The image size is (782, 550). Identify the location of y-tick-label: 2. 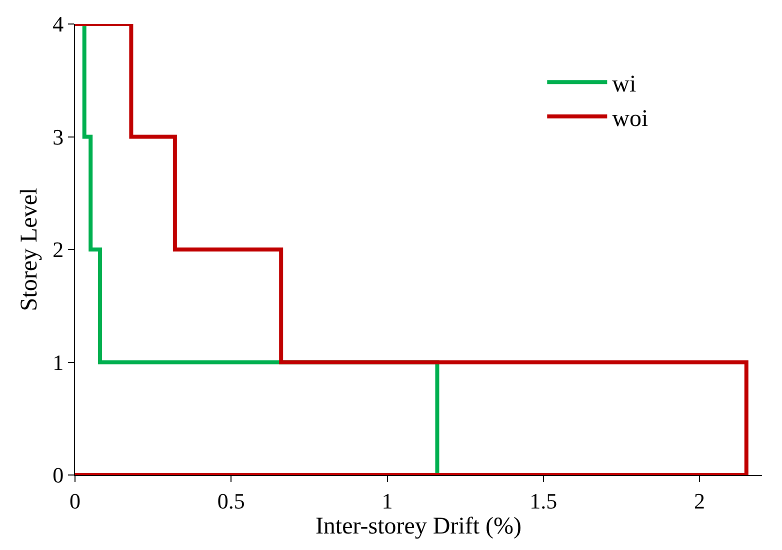
(58, 249).